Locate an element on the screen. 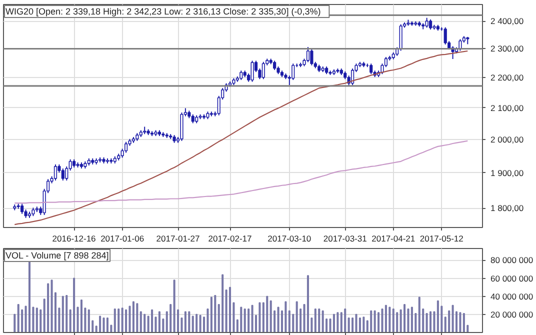 The image size is (536, 335). y-tick-label: 2 300,00 is located at coordinates (507, 49).